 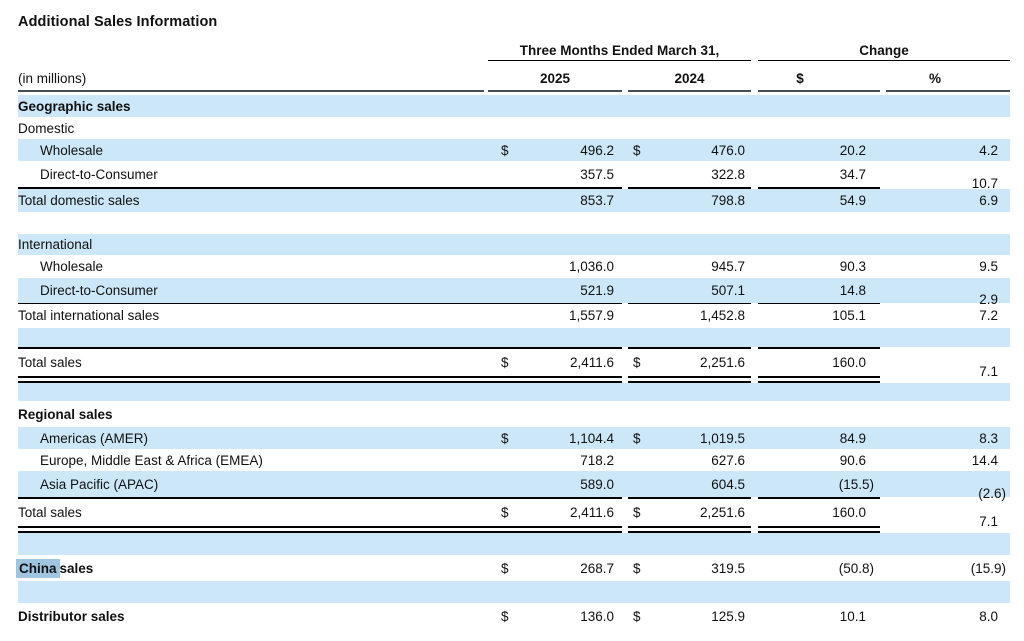 I want to click on cell-2024: 604.5, so click(x=689, y=484).